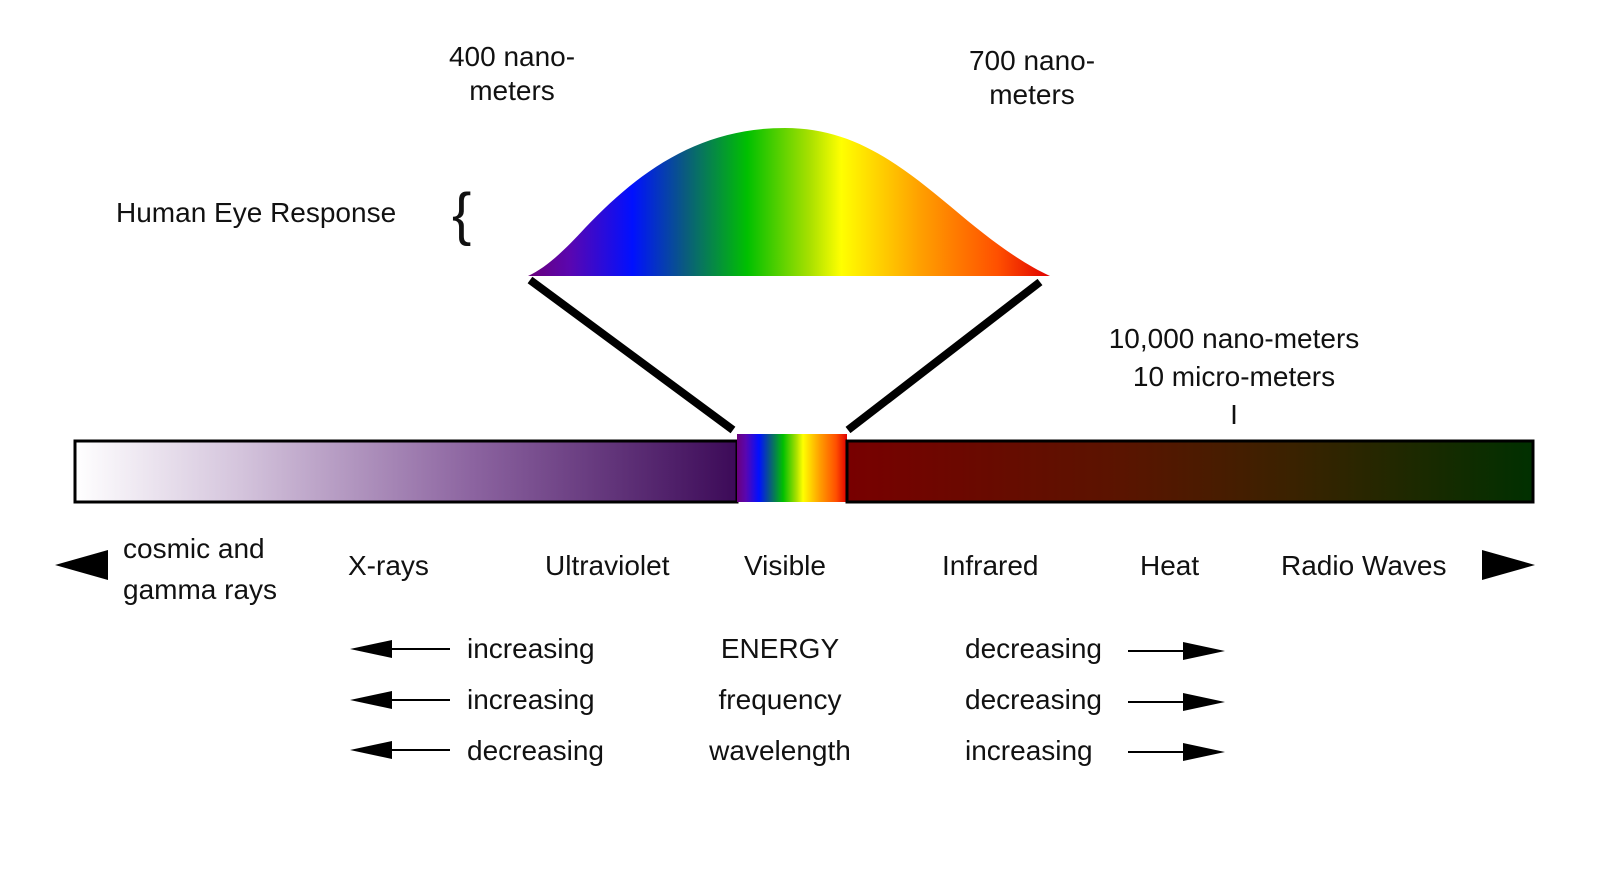 Image resolution: width=1600 pixels, height=869 pixels. What do you see at coordinates (789, 202) in the screenshot?
I see `eye-response-curve` at bounding box center [789, 202].